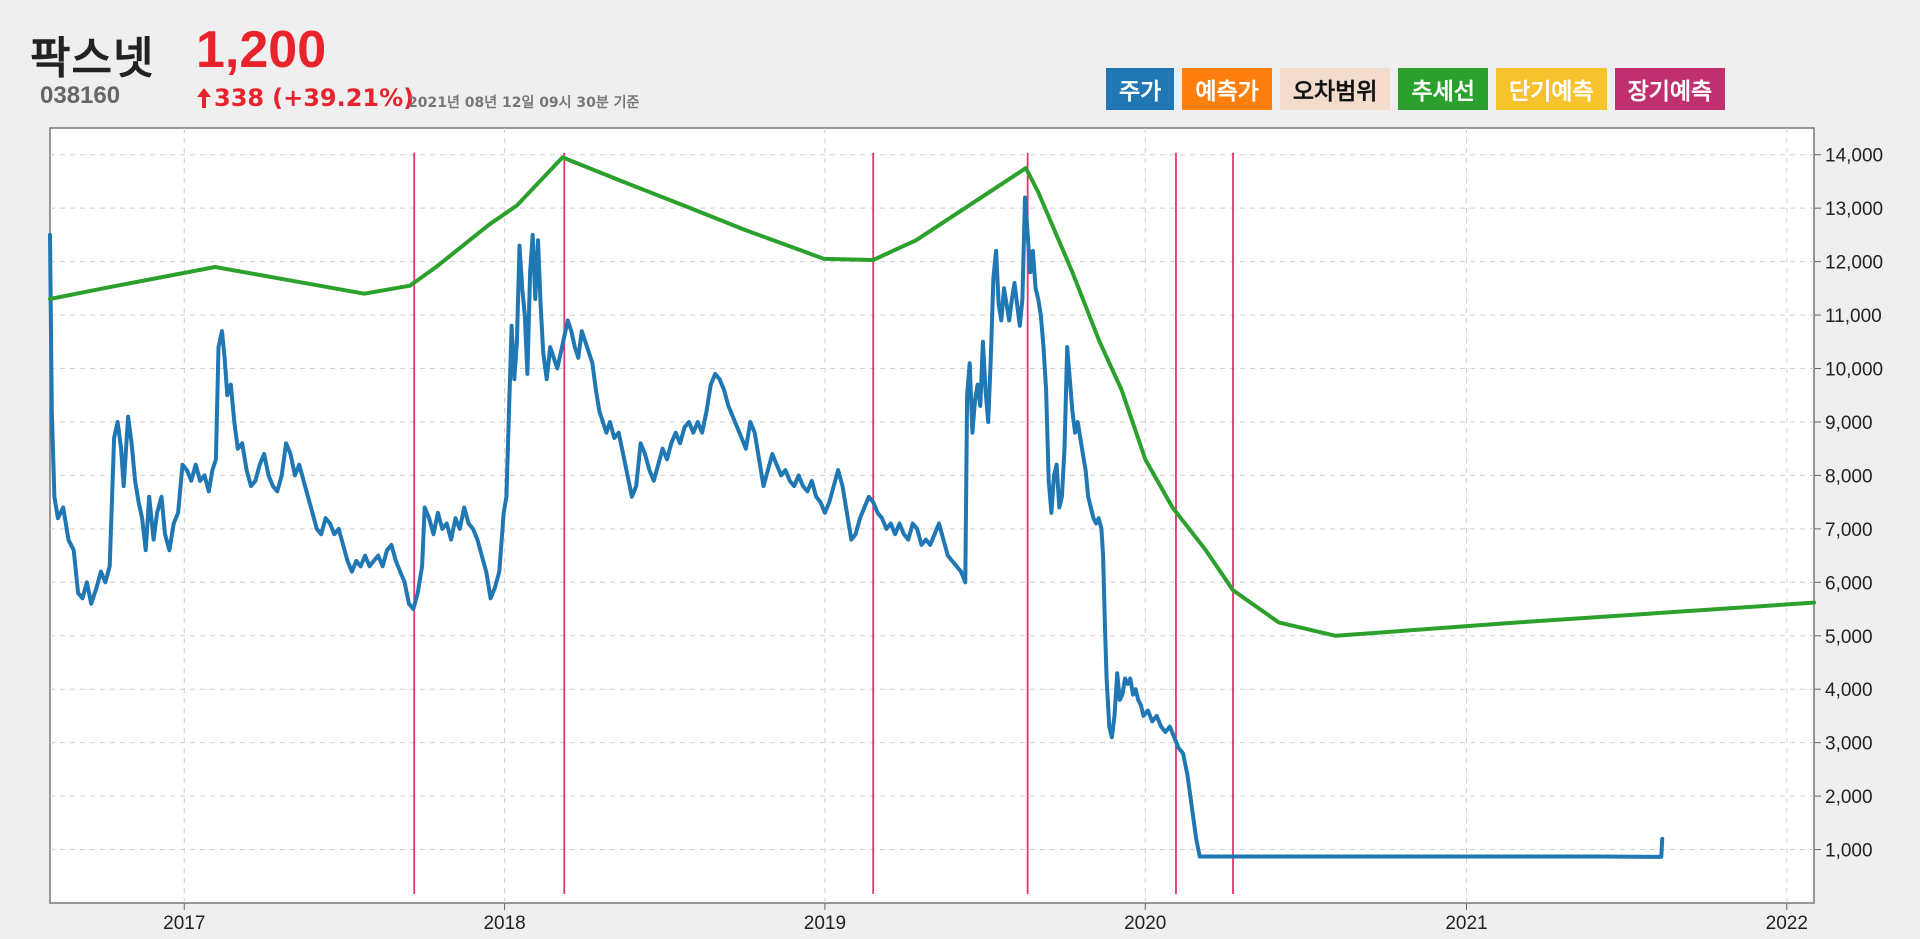 The image size is (1920, 939). Describe the element at coordinates (1854, 263) in the screenshot. I see `y-tick-label: 12,000` at that location.